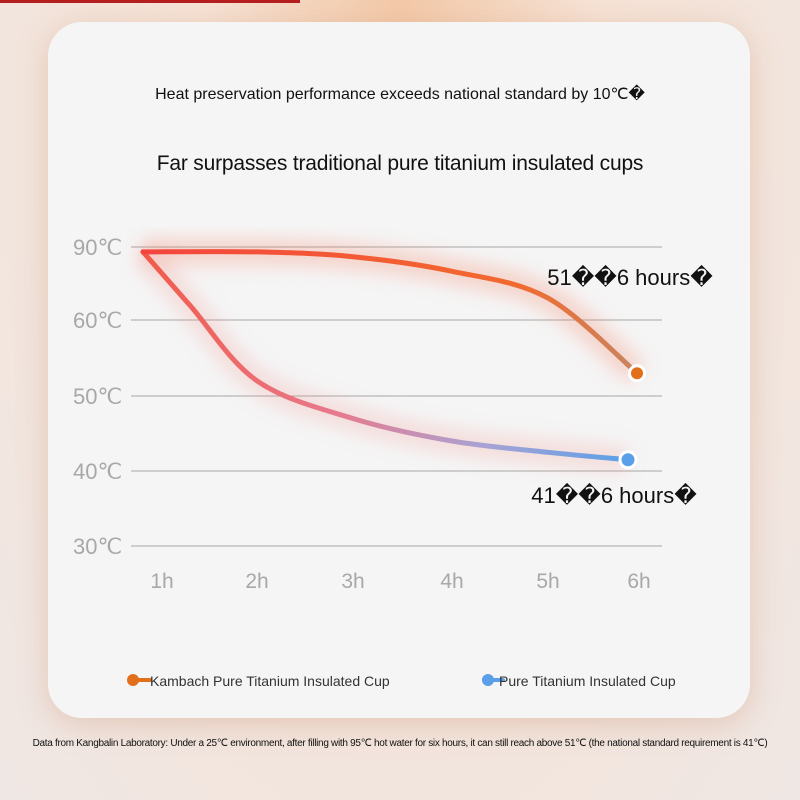 The height and width of the screenshot is (800, 800). I want to click on titanium-end-label: 41��6 hours�, so click(614, 495).